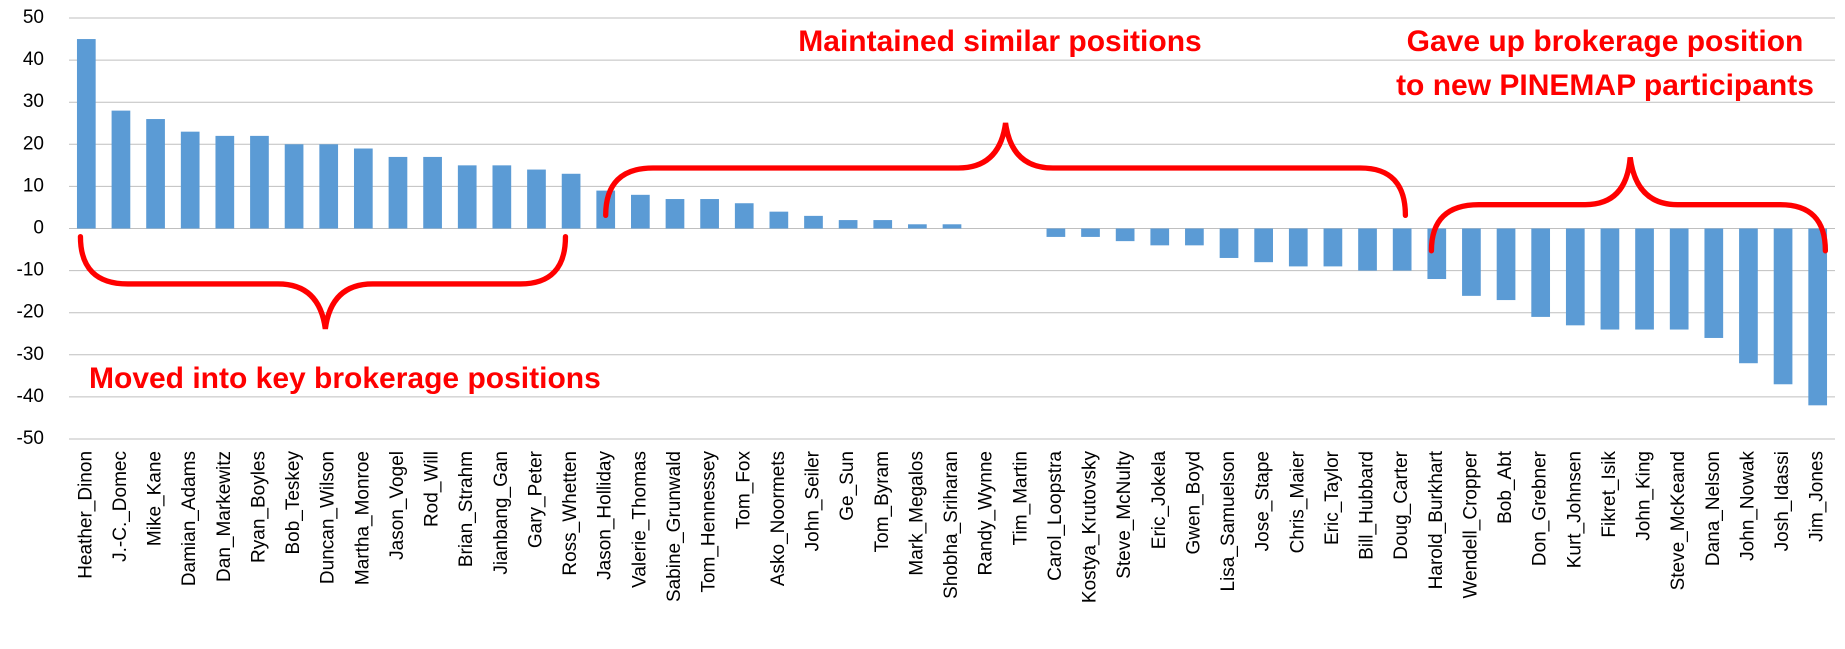 The image size is (1845, 649). Describe the element at coordinates (30, 438) in the screenshot. I see `y-tick-label: -50` at that location.